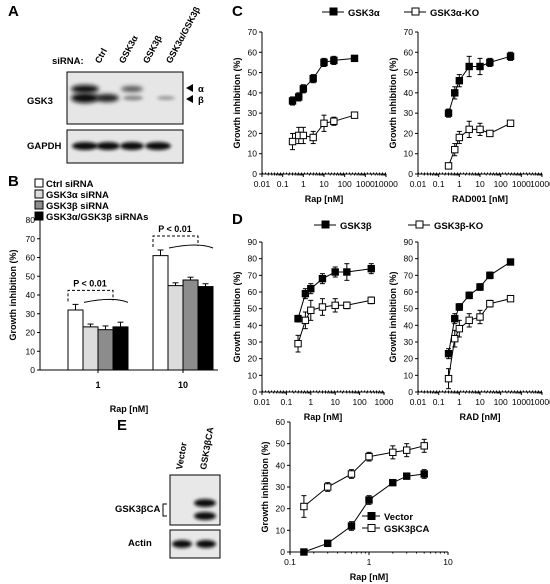  I want to click on panel-label-d: D, so click(237, 219).